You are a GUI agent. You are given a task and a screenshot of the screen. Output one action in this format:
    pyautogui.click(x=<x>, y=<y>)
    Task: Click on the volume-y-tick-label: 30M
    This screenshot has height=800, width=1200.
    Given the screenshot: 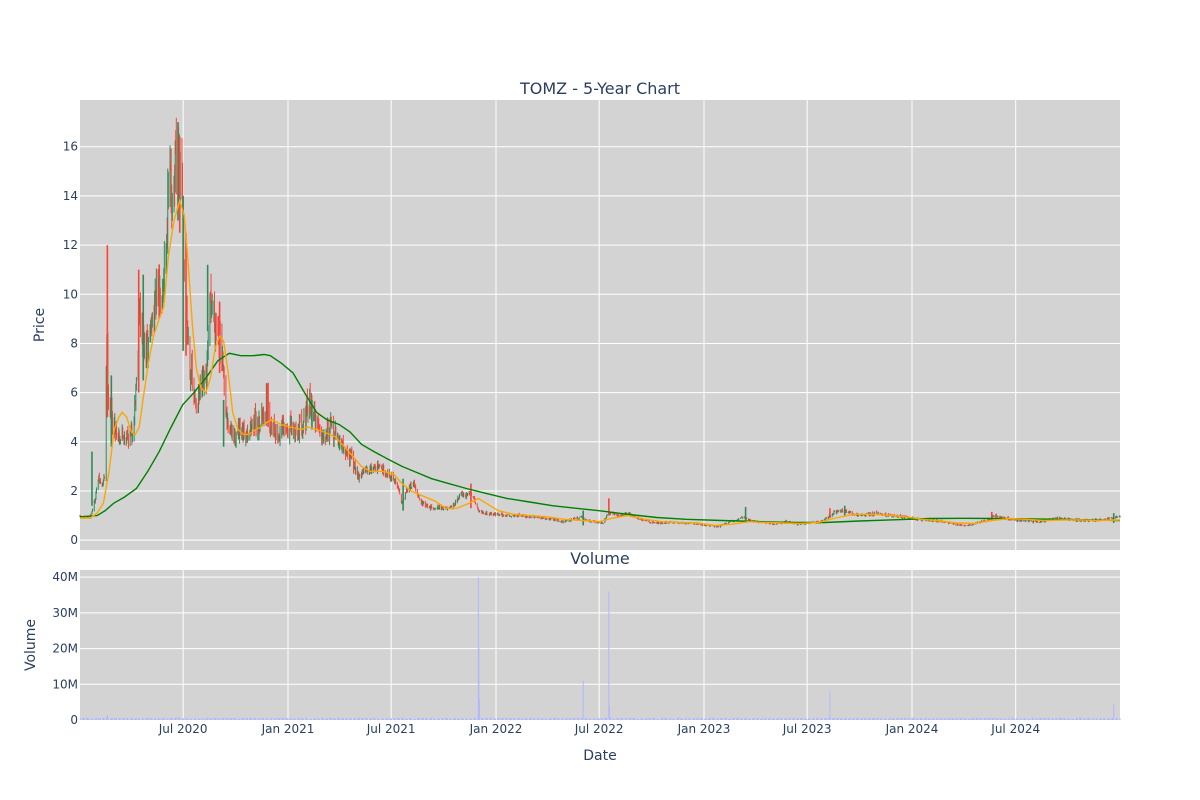 What is the action you would take?
    pyautogui.click(x=65, y=613)
    